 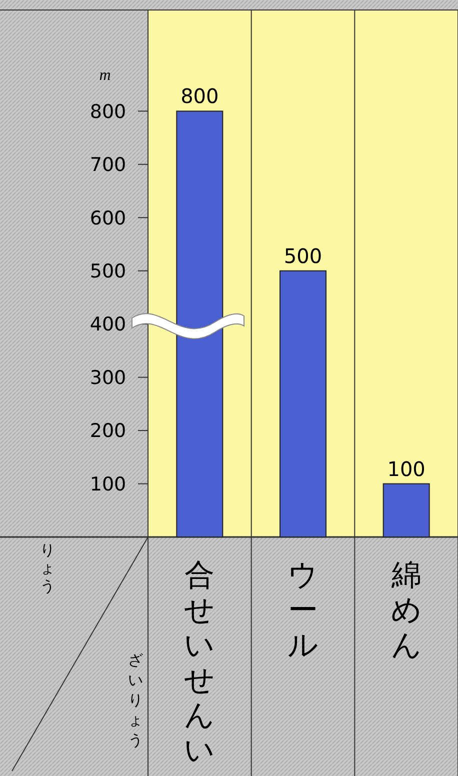 What do you see at coordinates (108, 218) in the screenshot?
I see `y-tick-label: 600` at bounding box center [108, 218].